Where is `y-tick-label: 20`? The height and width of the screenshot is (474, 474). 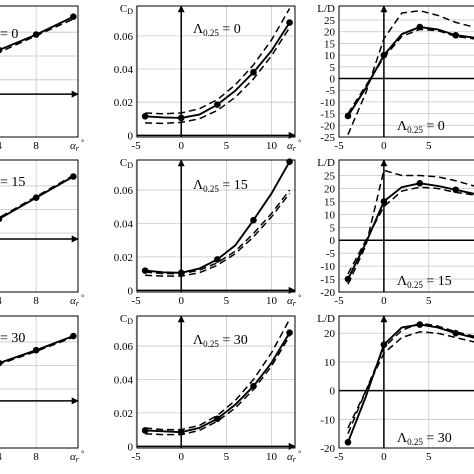 y-tick-label: 20 is located at coordinates (330, 334).